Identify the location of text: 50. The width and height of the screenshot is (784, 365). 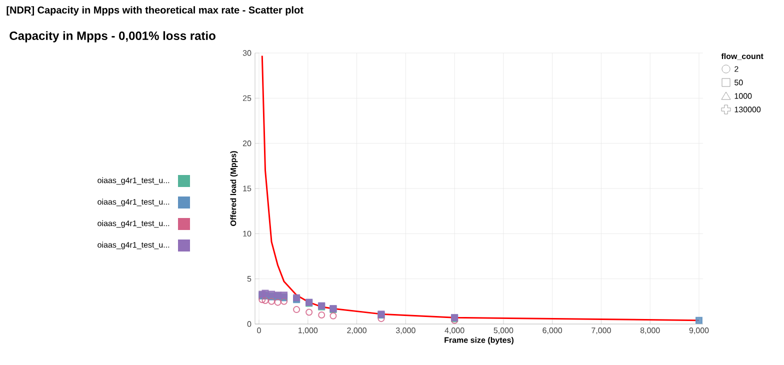
(738, 83).